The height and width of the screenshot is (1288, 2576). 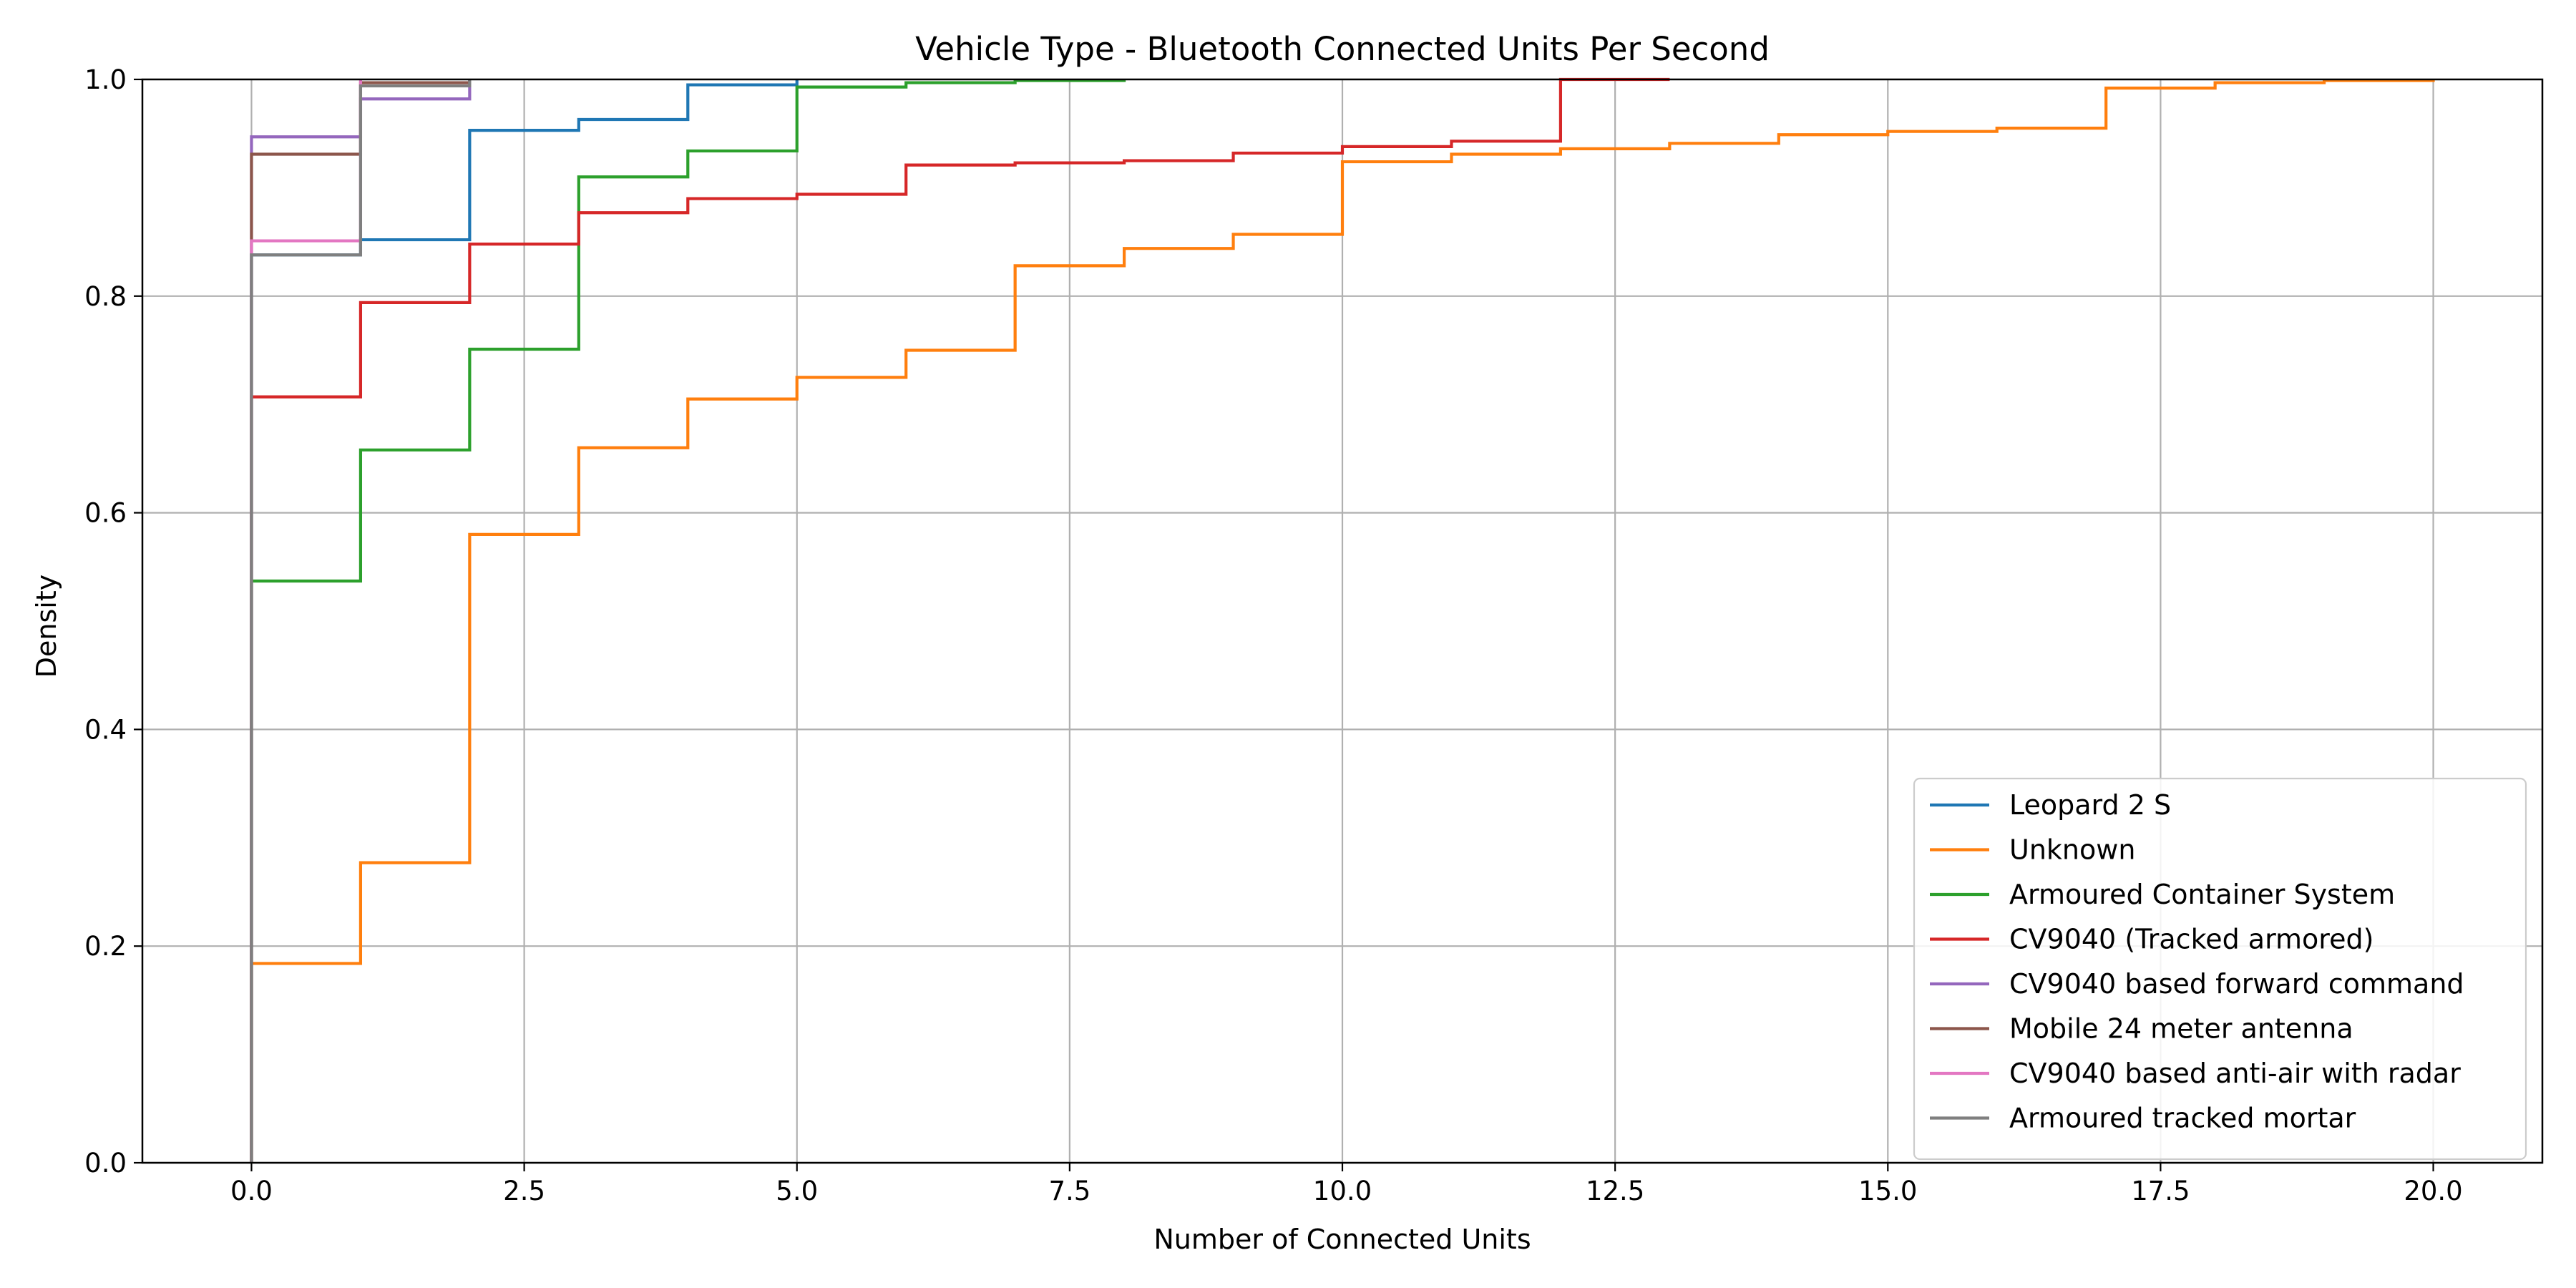 What do you see at coordinates (251, 1191) in the screenshot?
I see `x-tick-label: 0.0` at bounding box center [251, 1191].